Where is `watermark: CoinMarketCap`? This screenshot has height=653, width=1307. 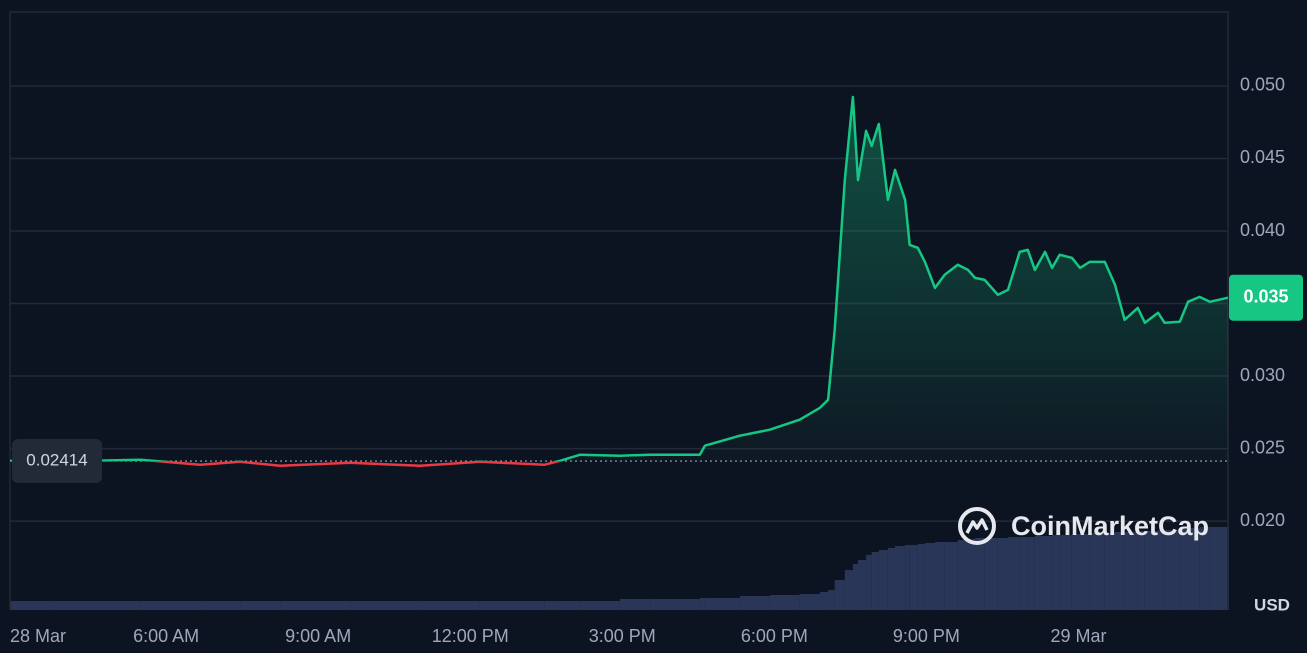 watermark: CoinMarketCap is located at coordinates (1083, 526).